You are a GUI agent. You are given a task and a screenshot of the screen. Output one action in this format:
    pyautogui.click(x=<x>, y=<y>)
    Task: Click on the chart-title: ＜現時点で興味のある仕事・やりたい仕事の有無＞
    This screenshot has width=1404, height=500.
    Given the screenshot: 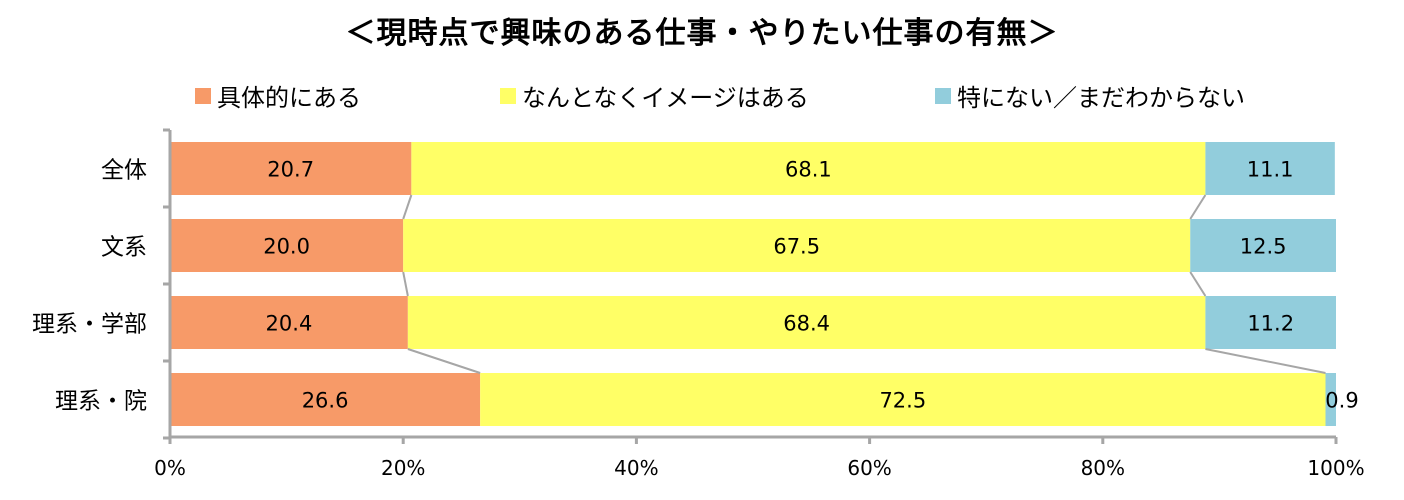 What is the action you would take?
    pyautogui.click(x=702, y=33)
    